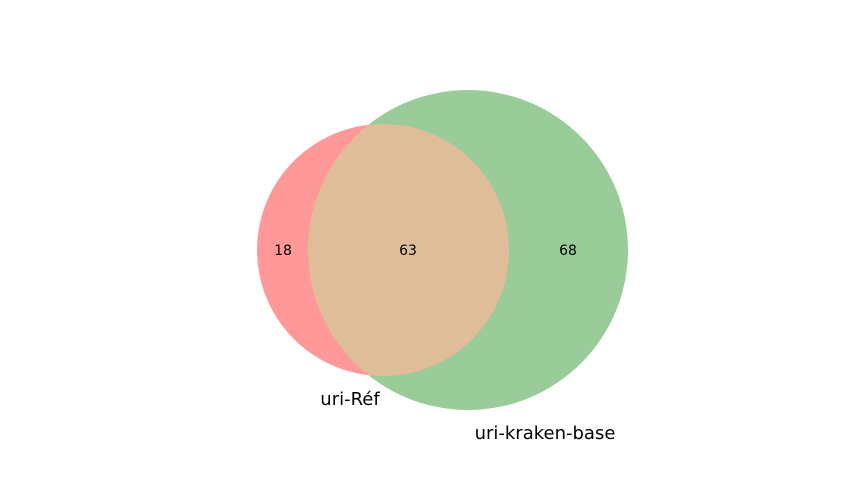 The height and width of the screenshot is (504, 864). Describe the element at coordinates (283, 251) in the screenshot. I see `count-only-a: 18` at that location.